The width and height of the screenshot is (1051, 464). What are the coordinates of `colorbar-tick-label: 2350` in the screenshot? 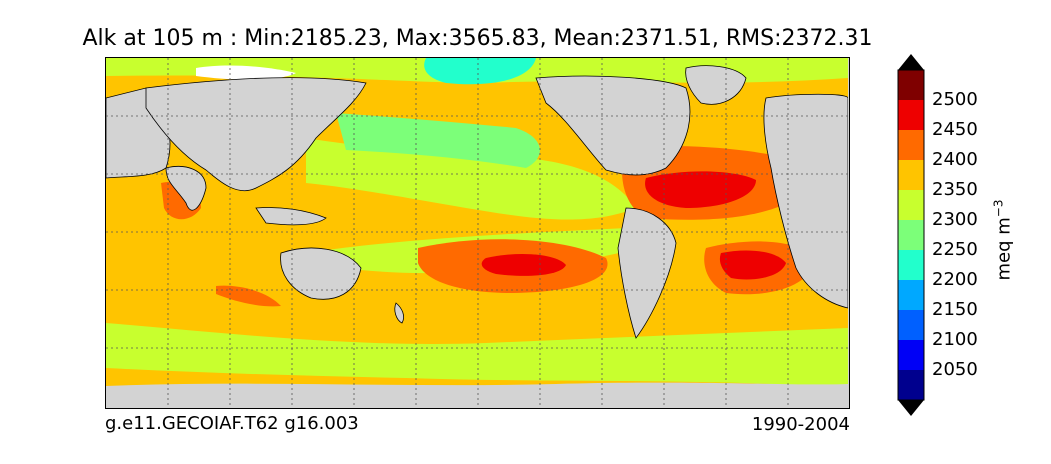 It's located at (955, 189).